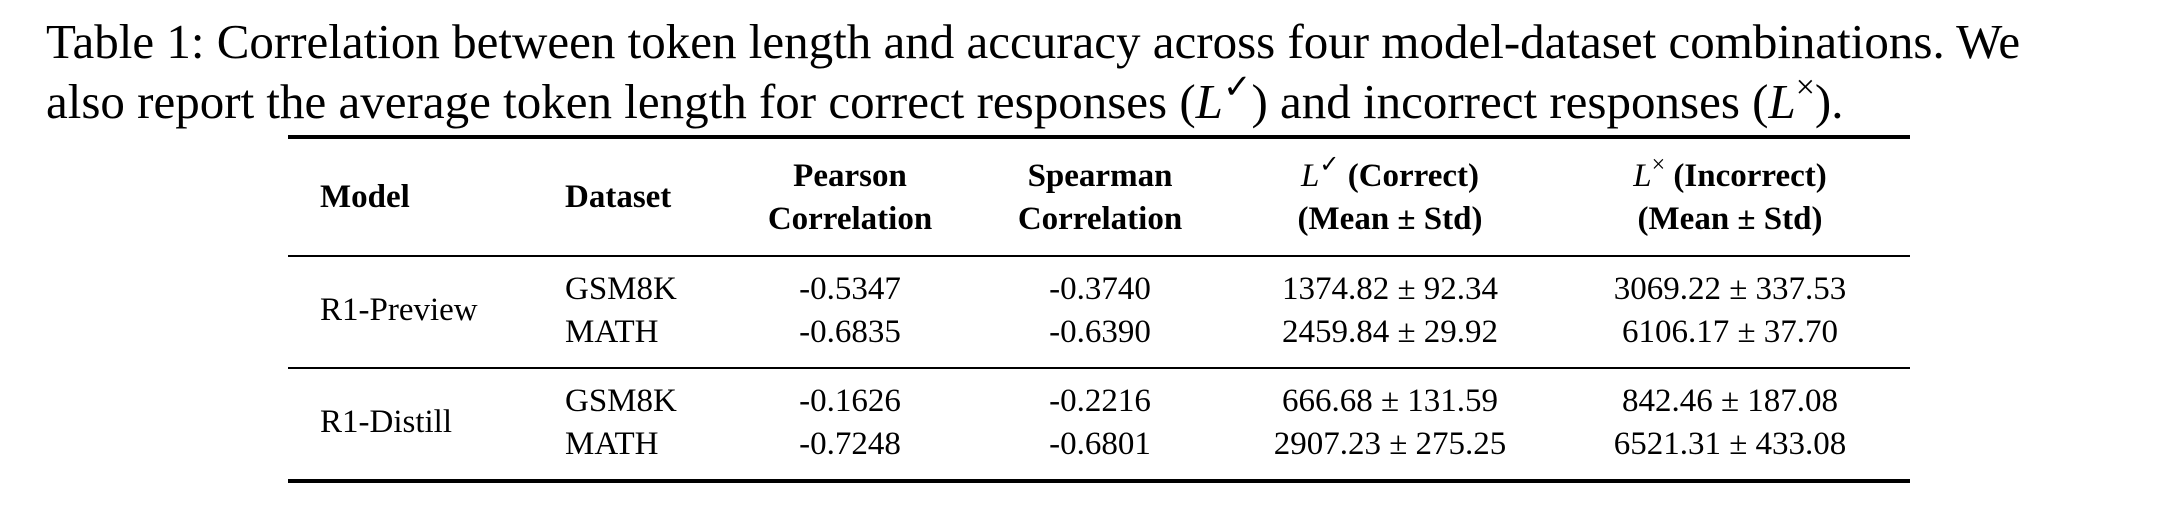 The width and height of the screenshot is (2180, 510). Describe the element at coordinates (1390, 401) in the screenshot. I see `correct-length-cell: 666.68 ± 131.59` at that location.